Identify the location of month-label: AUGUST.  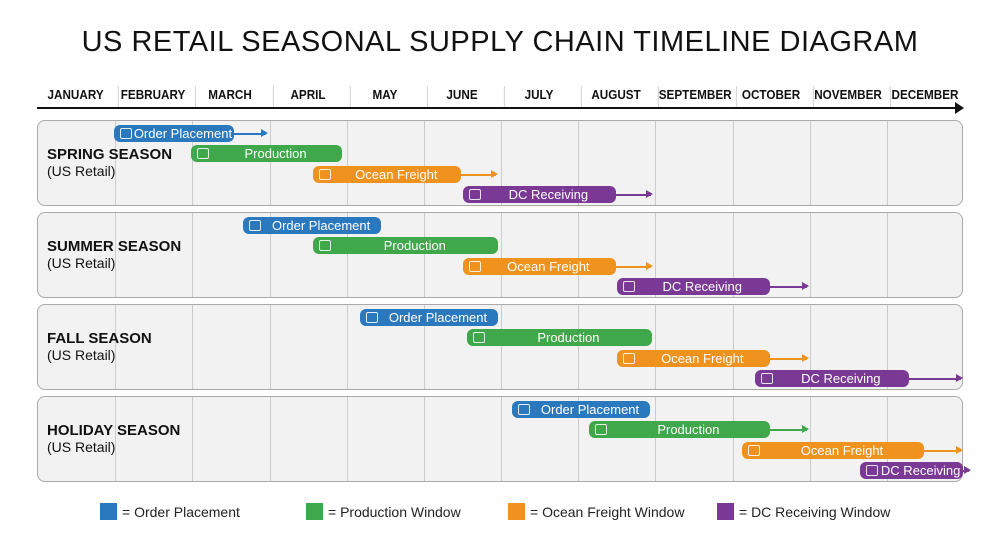
(615, 97).